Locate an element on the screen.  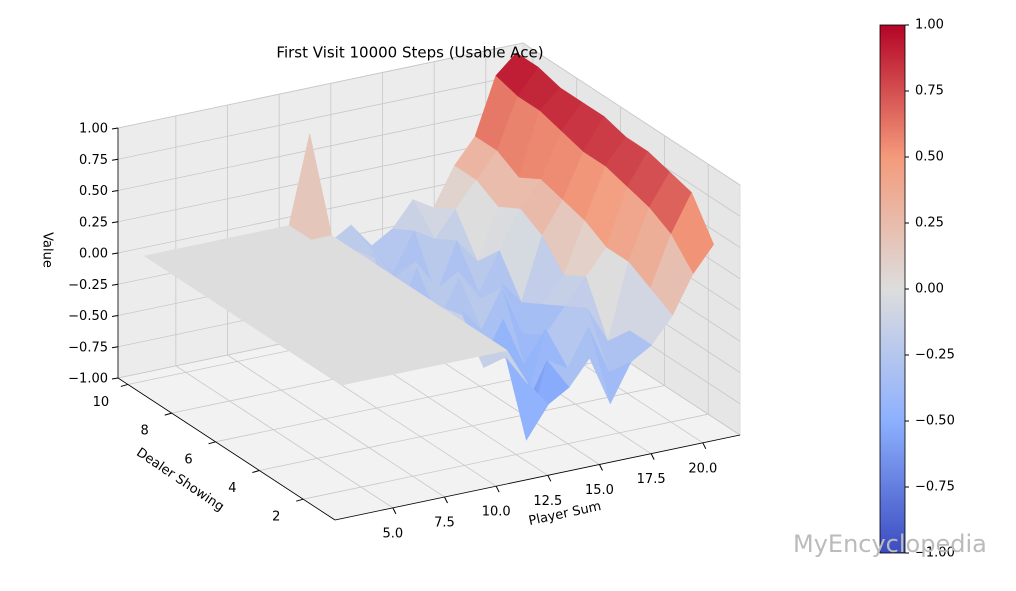
x-tick-label: 10.0 is located at coordinates (496, 512).